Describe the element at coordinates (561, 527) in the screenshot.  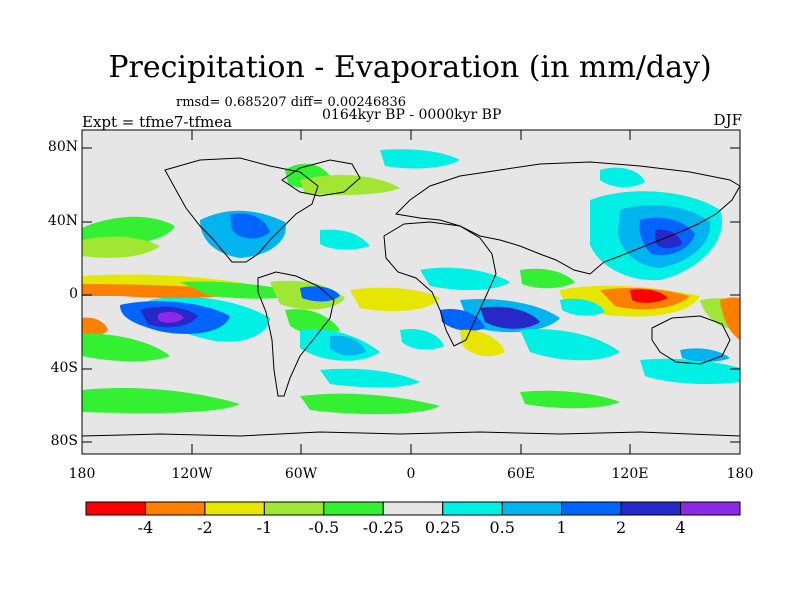
I see `colorbar-label: 1` at that location.